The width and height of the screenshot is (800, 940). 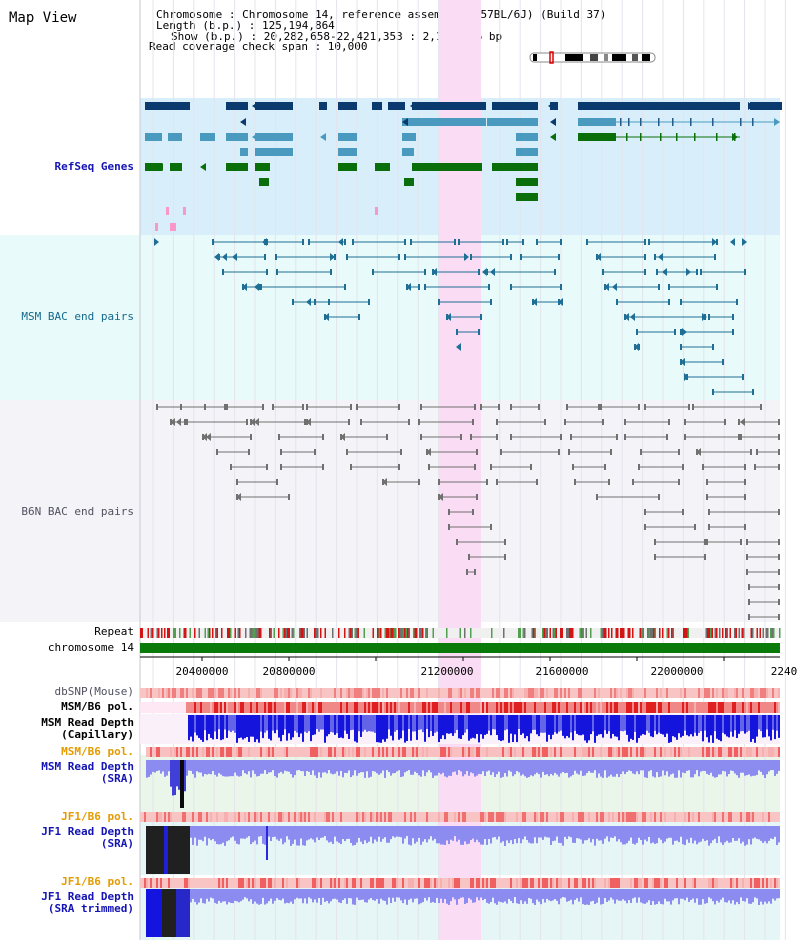 I want to click on track-label-msm-bac: MSM BAC end pairs, so click(x=77, y=316).